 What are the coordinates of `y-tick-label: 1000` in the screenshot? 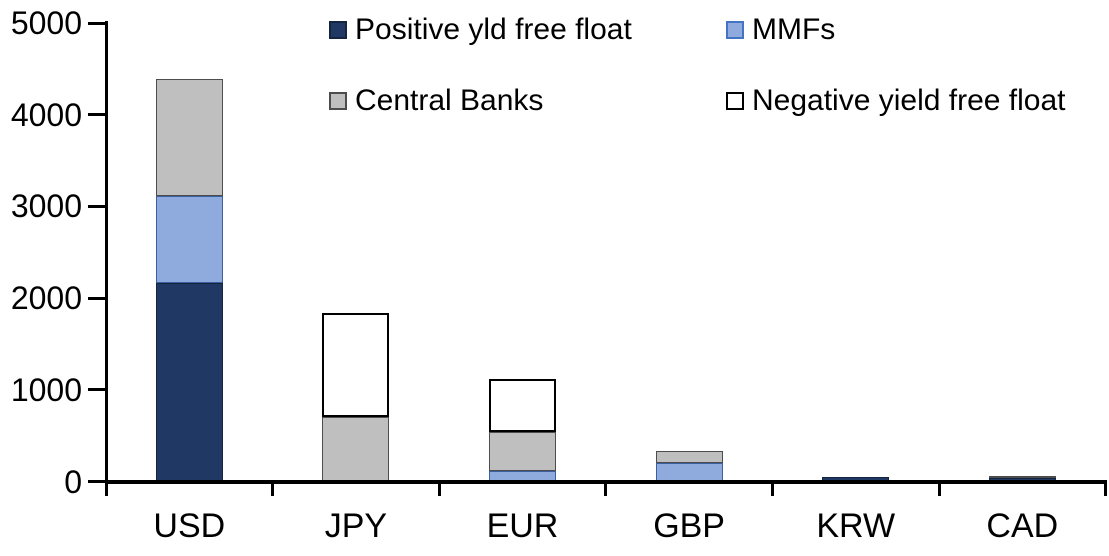 It's located at (46, 389).